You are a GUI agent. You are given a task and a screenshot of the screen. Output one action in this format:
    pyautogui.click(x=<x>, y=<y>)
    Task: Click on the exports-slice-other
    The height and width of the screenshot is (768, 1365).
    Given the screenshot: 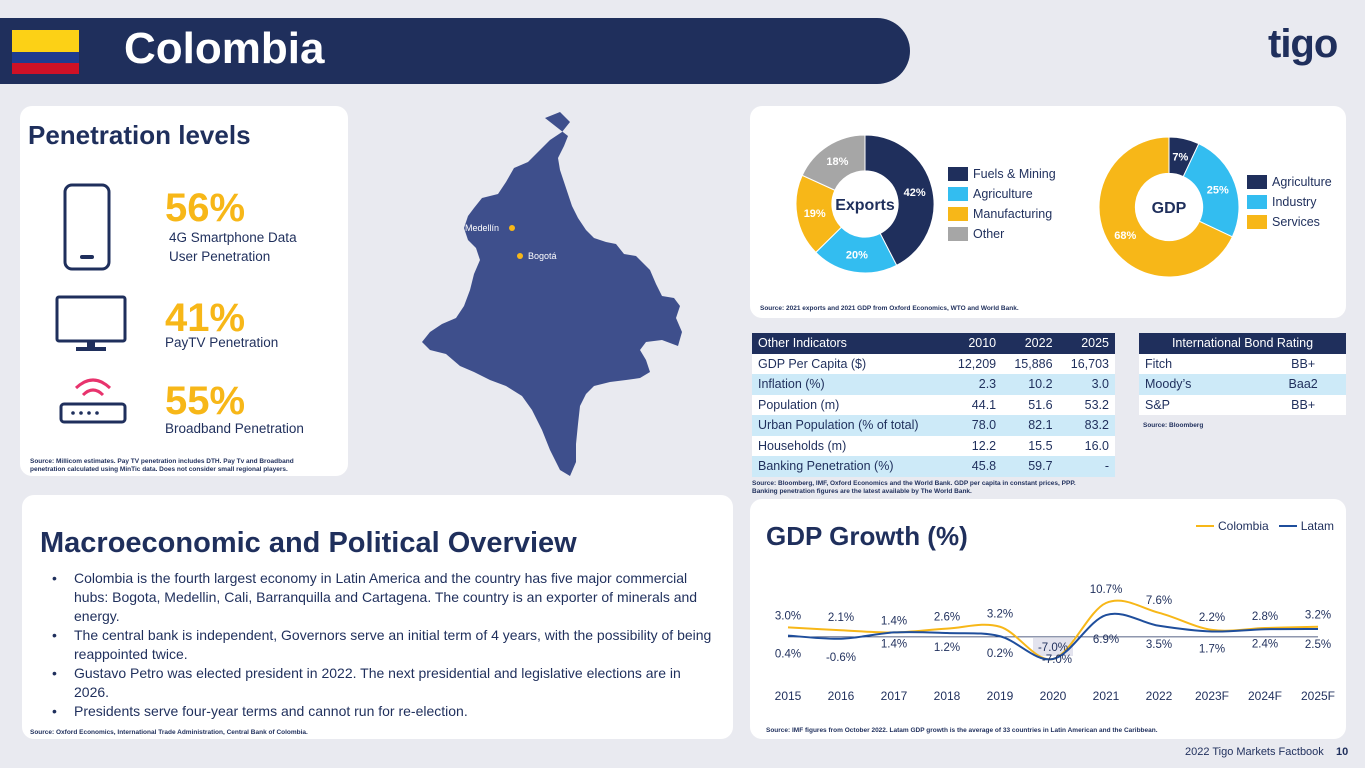 What is the action you would take?
    pyautogui.click(x=833, y=162)
    